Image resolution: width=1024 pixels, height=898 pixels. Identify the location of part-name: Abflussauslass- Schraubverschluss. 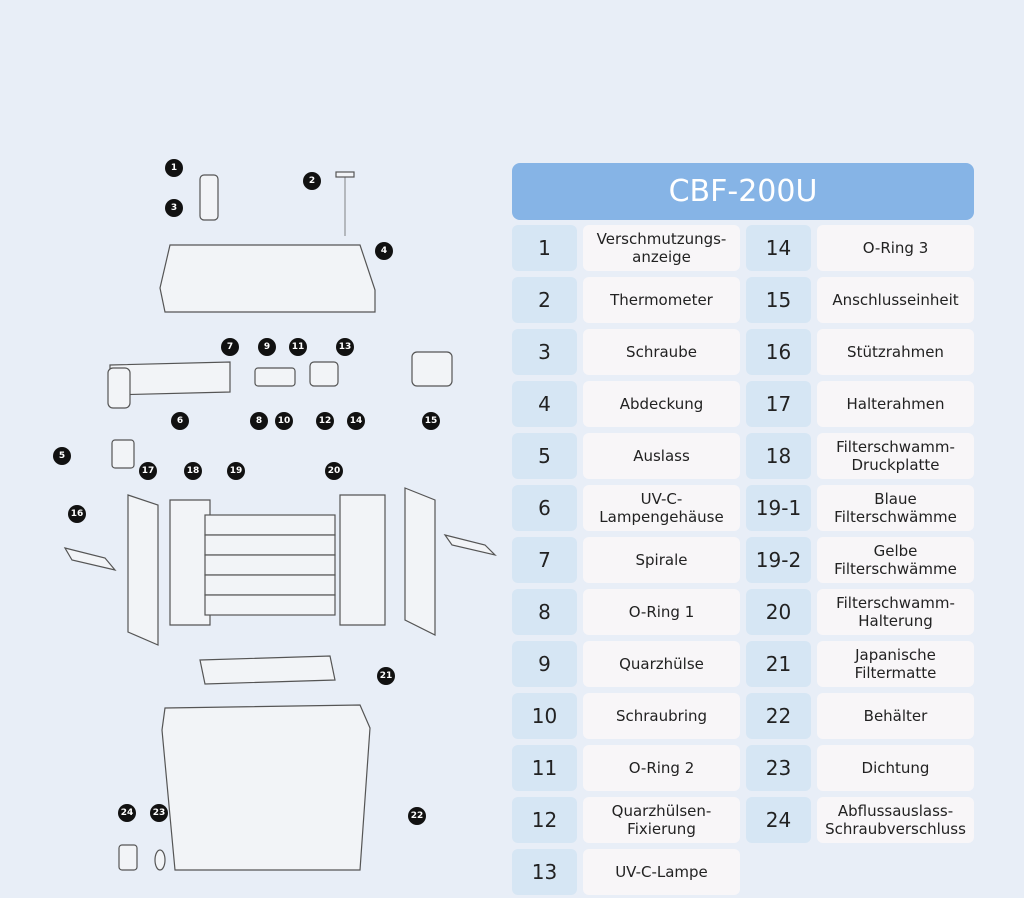
(895, 820).